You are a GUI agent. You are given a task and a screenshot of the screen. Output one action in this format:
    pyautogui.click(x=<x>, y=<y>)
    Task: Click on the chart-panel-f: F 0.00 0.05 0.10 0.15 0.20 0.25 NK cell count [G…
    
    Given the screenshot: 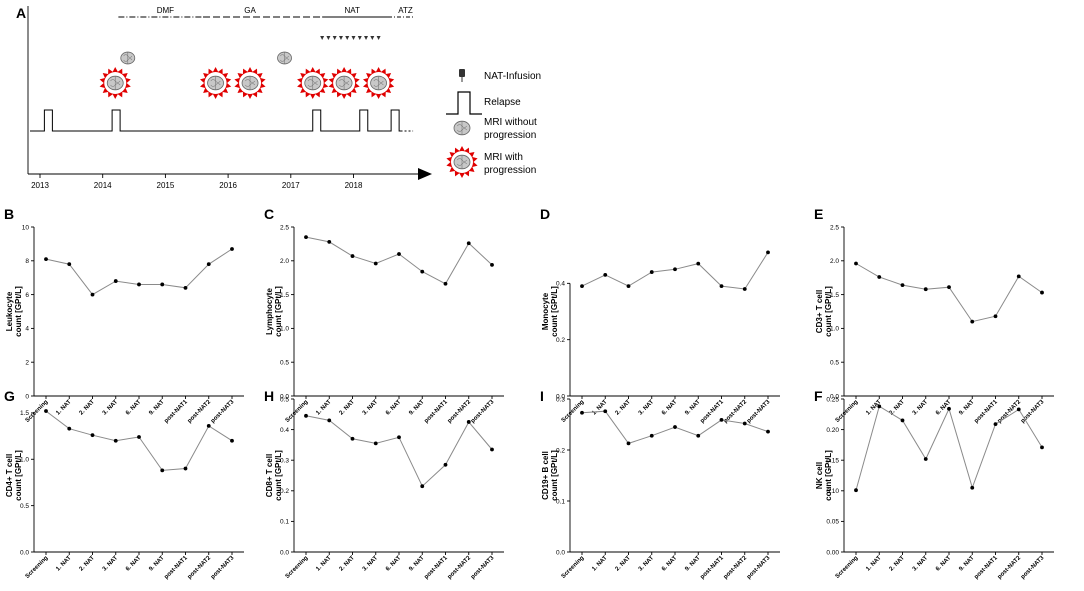 What is the action you would take?
    pyautogui.click(x=934, y=484)
    